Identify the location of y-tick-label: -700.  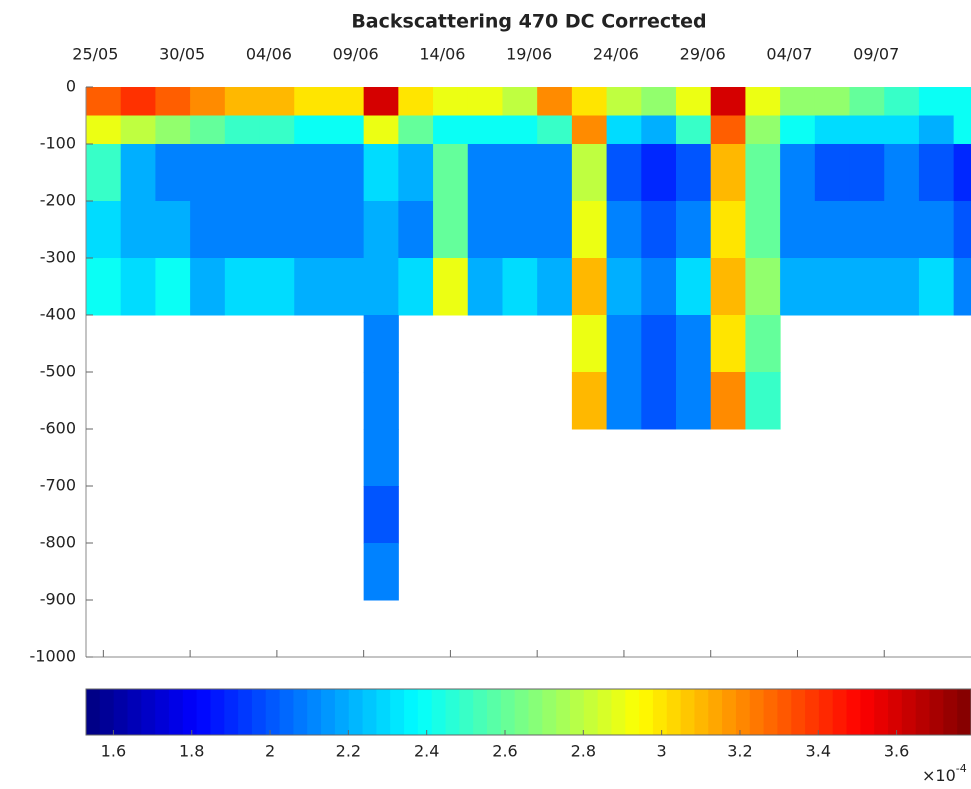
(58, 485).